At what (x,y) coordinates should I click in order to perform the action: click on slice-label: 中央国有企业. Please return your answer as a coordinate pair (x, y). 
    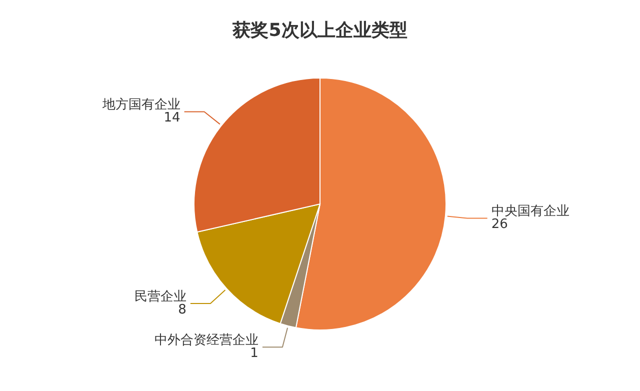
    Looking at the image, I should click on (530, 212).